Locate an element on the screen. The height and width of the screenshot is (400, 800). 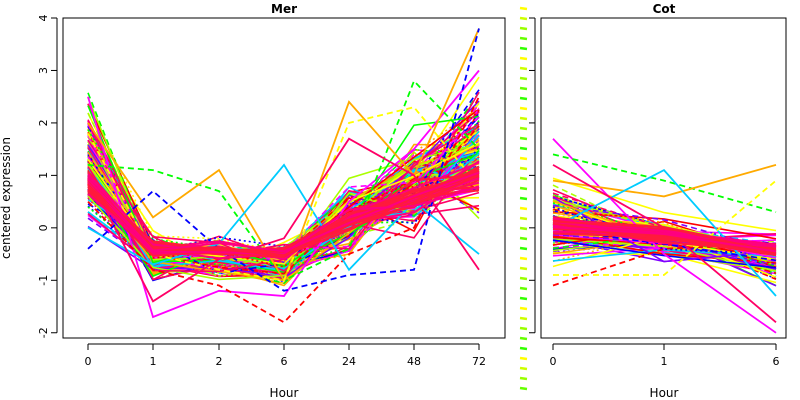
y-tick-label: 2 is located at coordinates (43, 122).